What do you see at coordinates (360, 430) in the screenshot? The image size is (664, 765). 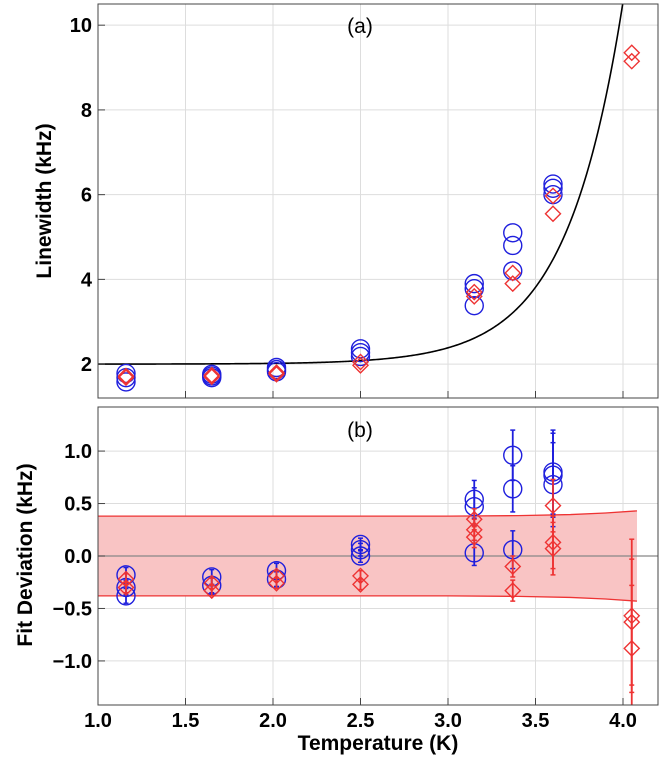 I see `panel-label-b: (b)` at bounding box center [360, 430].